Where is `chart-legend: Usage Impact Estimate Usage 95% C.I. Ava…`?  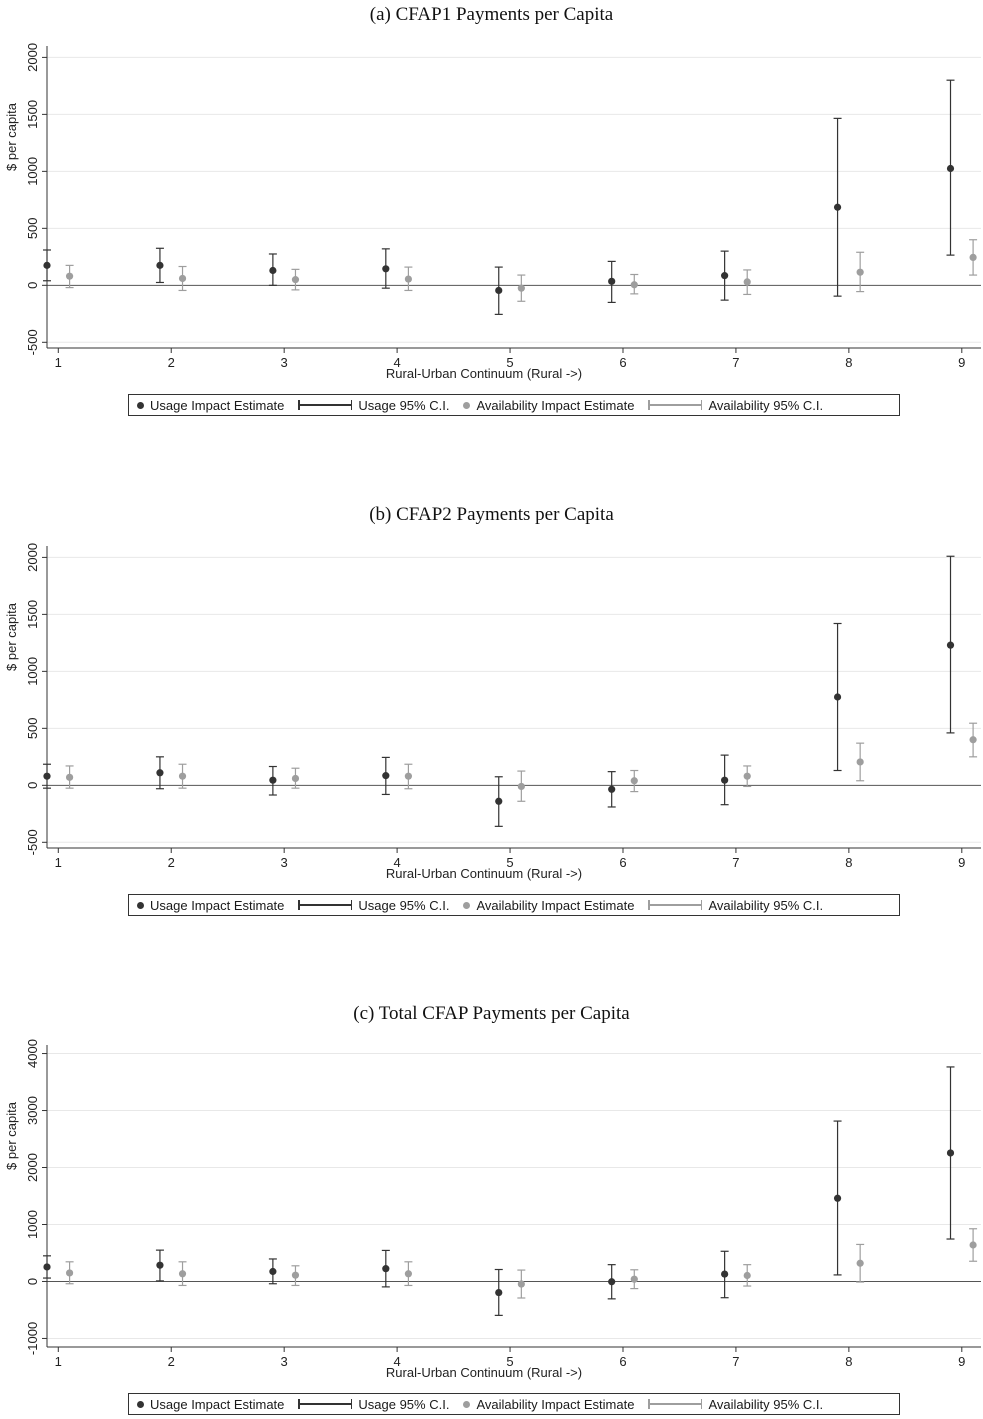
chart-legend: Usage Impact Estimate Usage 95% C.I. Ava… is located at coordinates (514, 905).